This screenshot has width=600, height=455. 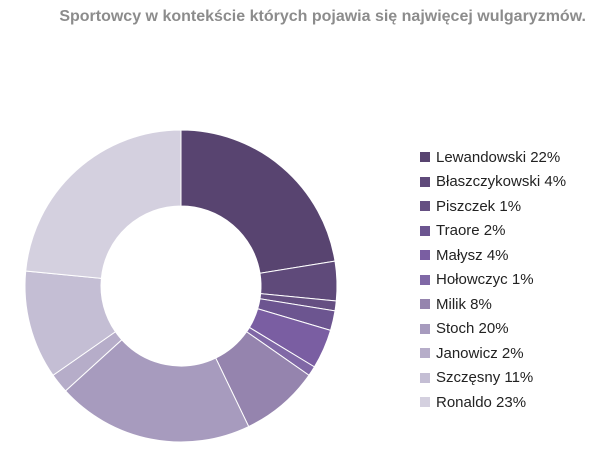 I want to click on legend-item-8: Janowicz 2%, so click(x=493, y=353).